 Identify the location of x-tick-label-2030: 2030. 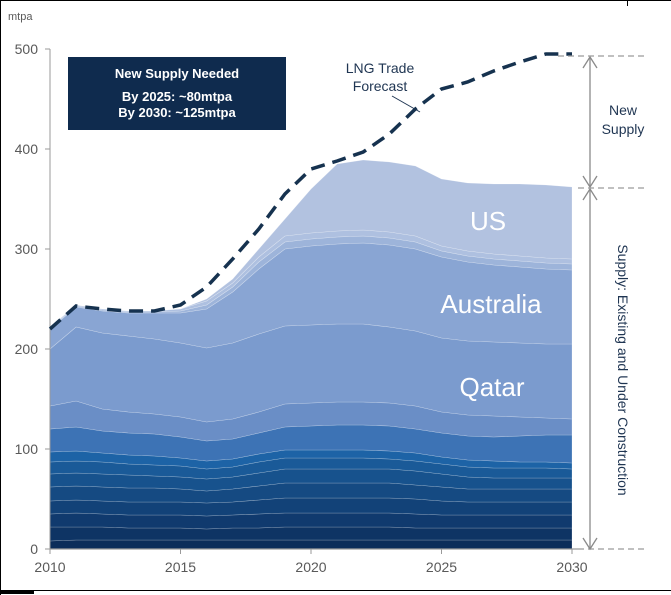
(571, 567).